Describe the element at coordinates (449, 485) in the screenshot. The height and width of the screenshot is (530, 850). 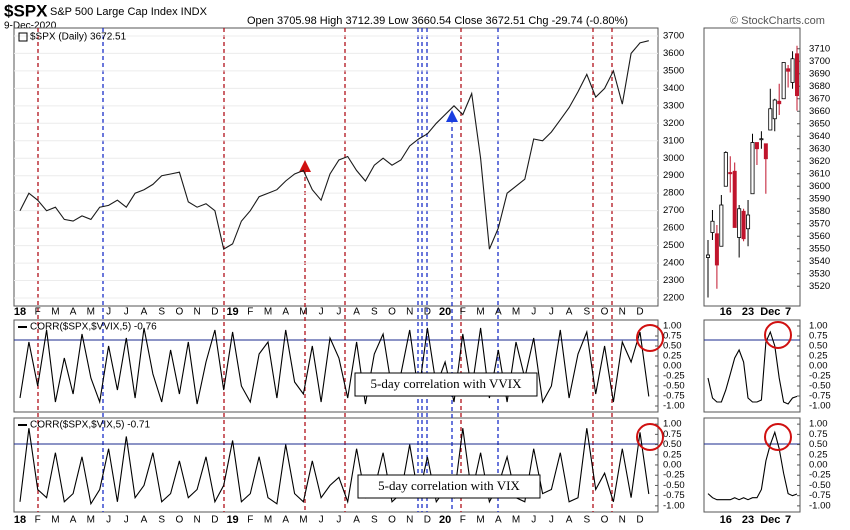
I see `annotation: 5-day correlation with VIX` at that location.